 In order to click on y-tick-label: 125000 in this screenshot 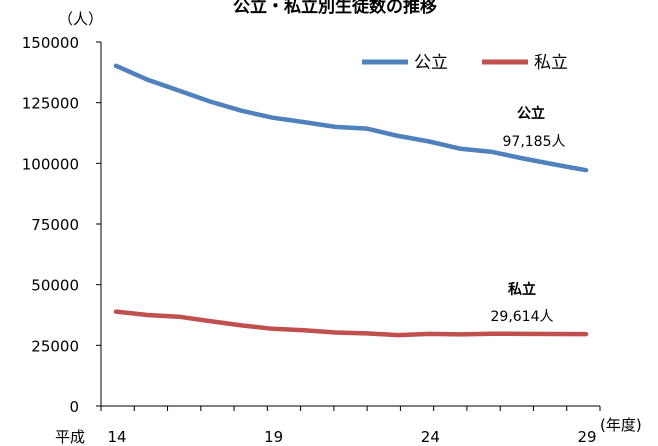, I will do `click(50, 104)`.